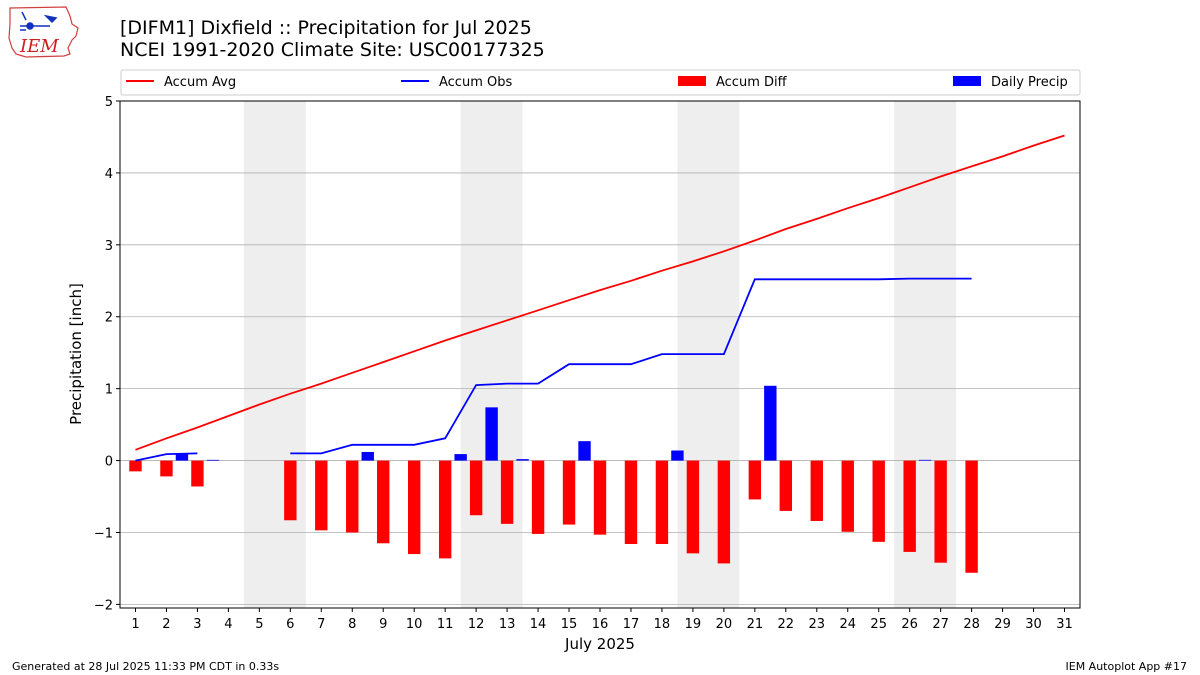 The height and width of the screenshot is (675, 1200). What do you see at coordinates (200, 82) in the screenshot?
I see `legend-label-accum-avg: Accum Avg` at bounding box center [200, 82].